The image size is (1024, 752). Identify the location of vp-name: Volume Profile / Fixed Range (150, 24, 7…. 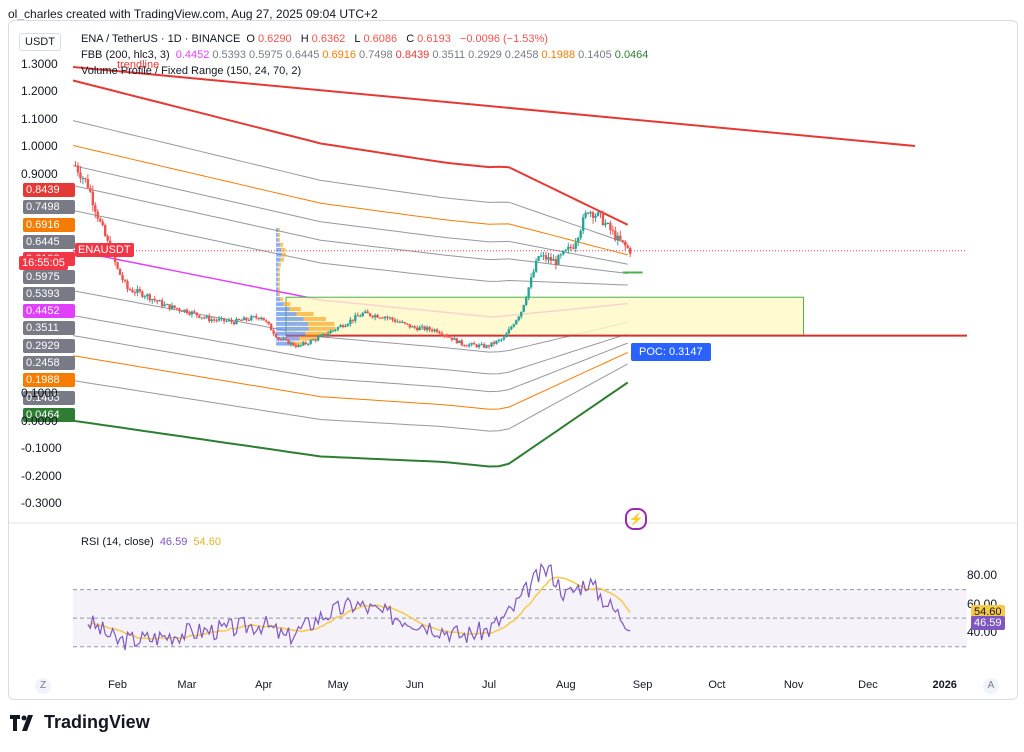
(191, 71).